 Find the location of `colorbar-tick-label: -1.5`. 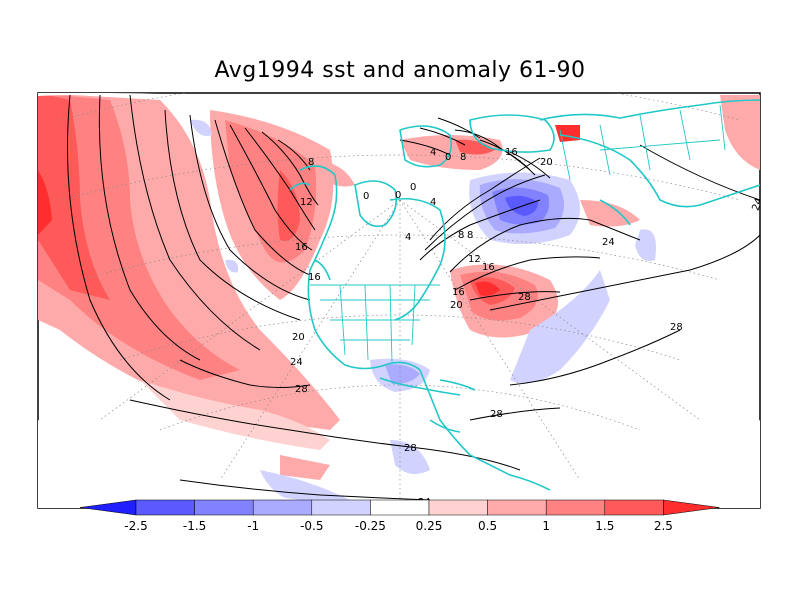

colorbar-tick-label: -1.5 is located at coordinates (194, 526).